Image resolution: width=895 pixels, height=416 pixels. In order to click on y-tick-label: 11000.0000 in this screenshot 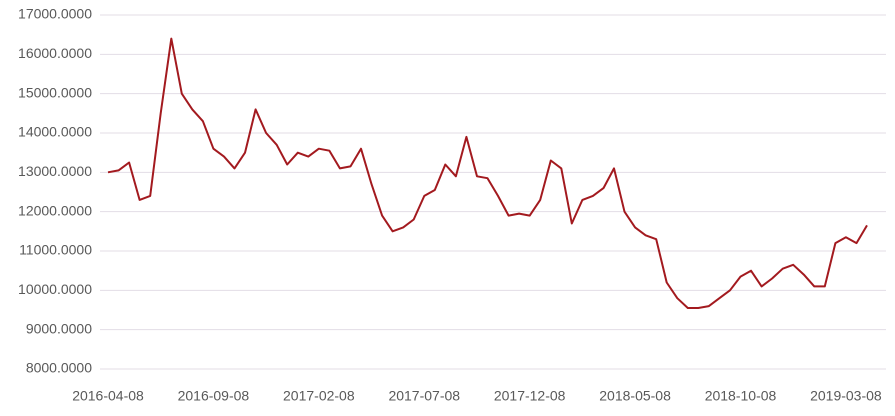, I will do `click(55, 250)`.